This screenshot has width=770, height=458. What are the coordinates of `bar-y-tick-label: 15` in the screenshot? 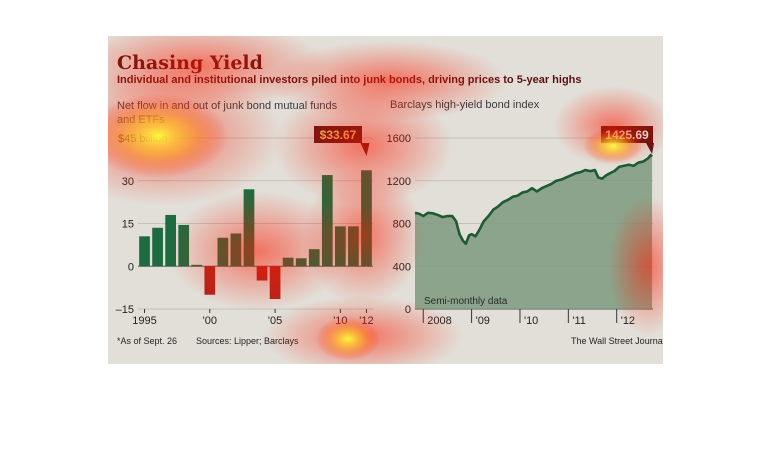 It's located at (128, 225).